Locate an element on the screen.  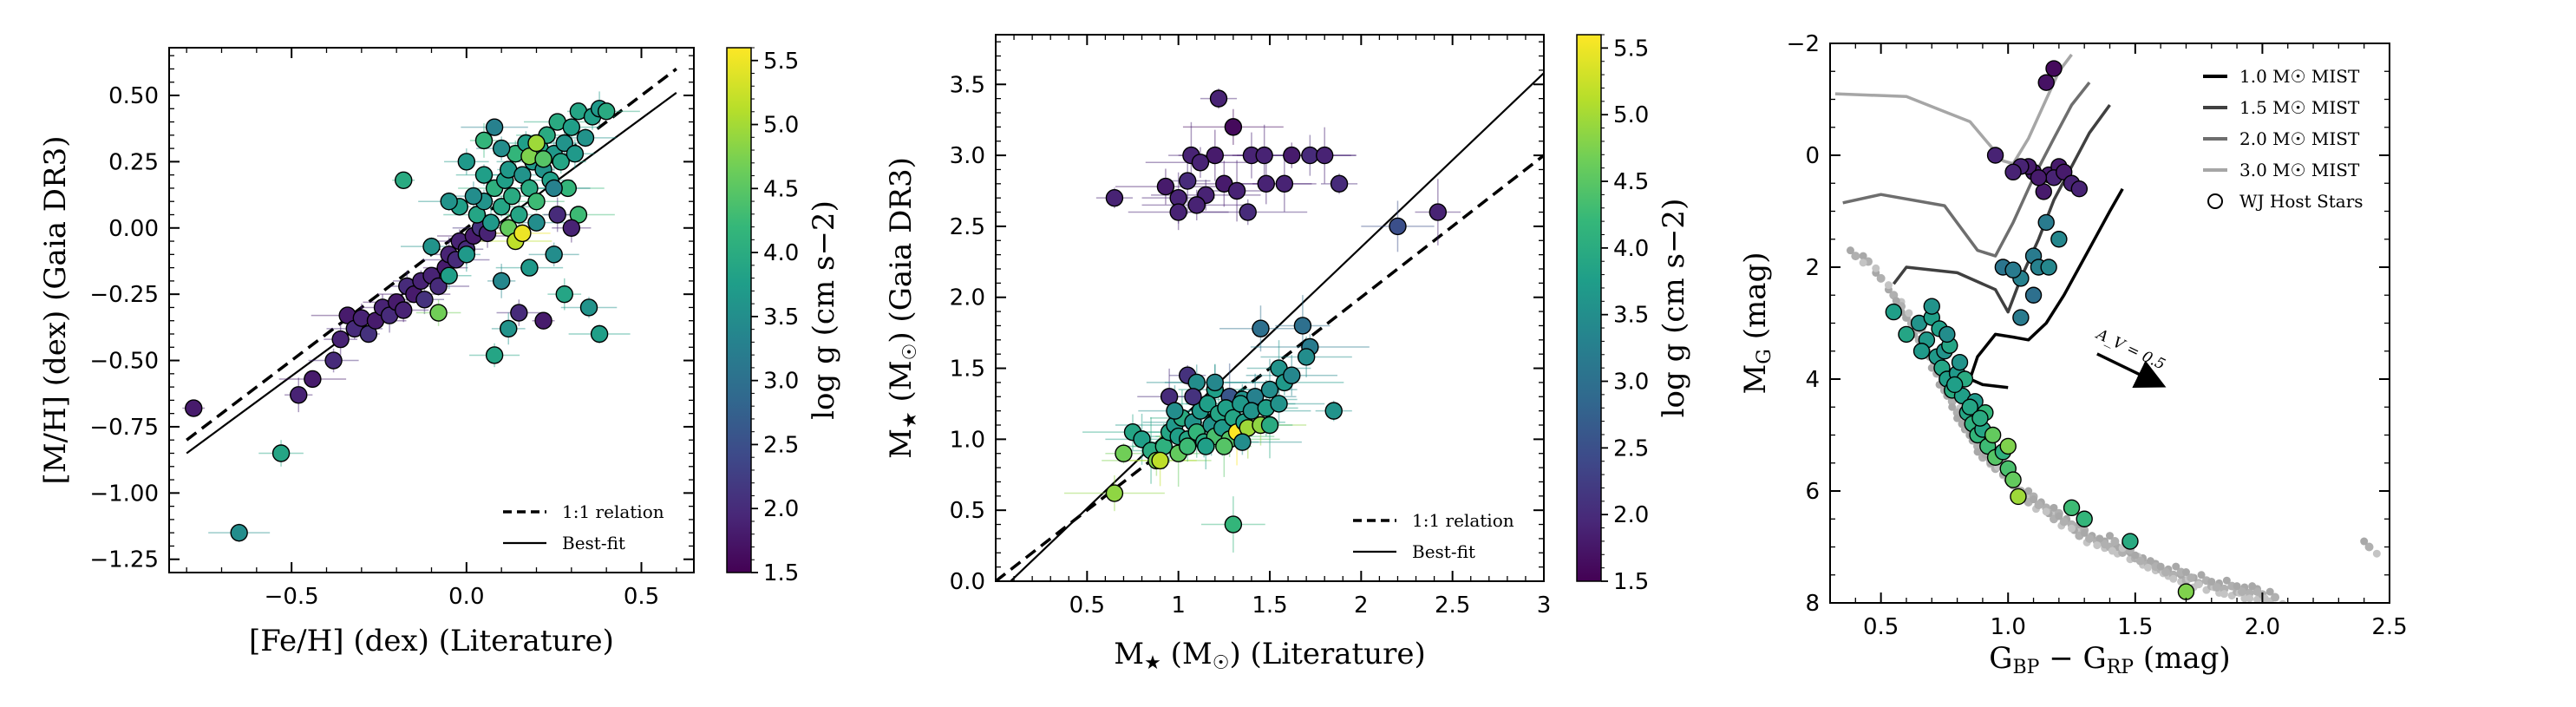
y-tick-label: 2.0 is located at coordinates (967, 298).